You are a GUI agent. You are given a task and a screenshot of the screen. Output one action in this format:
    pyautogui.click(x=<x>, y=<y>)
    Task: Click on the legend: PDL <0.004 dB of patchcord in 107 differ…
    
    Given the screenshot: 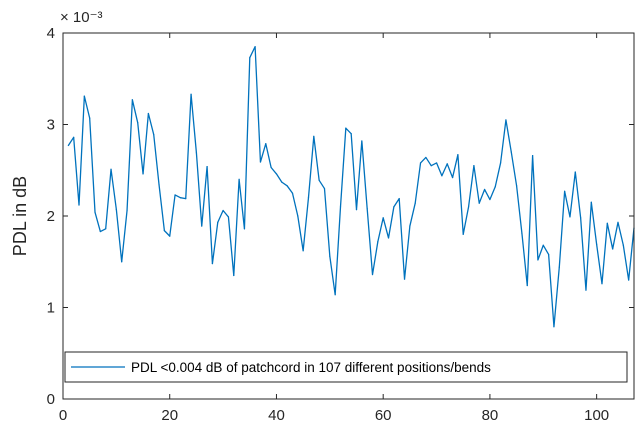 What is the action you would take?
    pyautogui.click(x=346, y=367)
    